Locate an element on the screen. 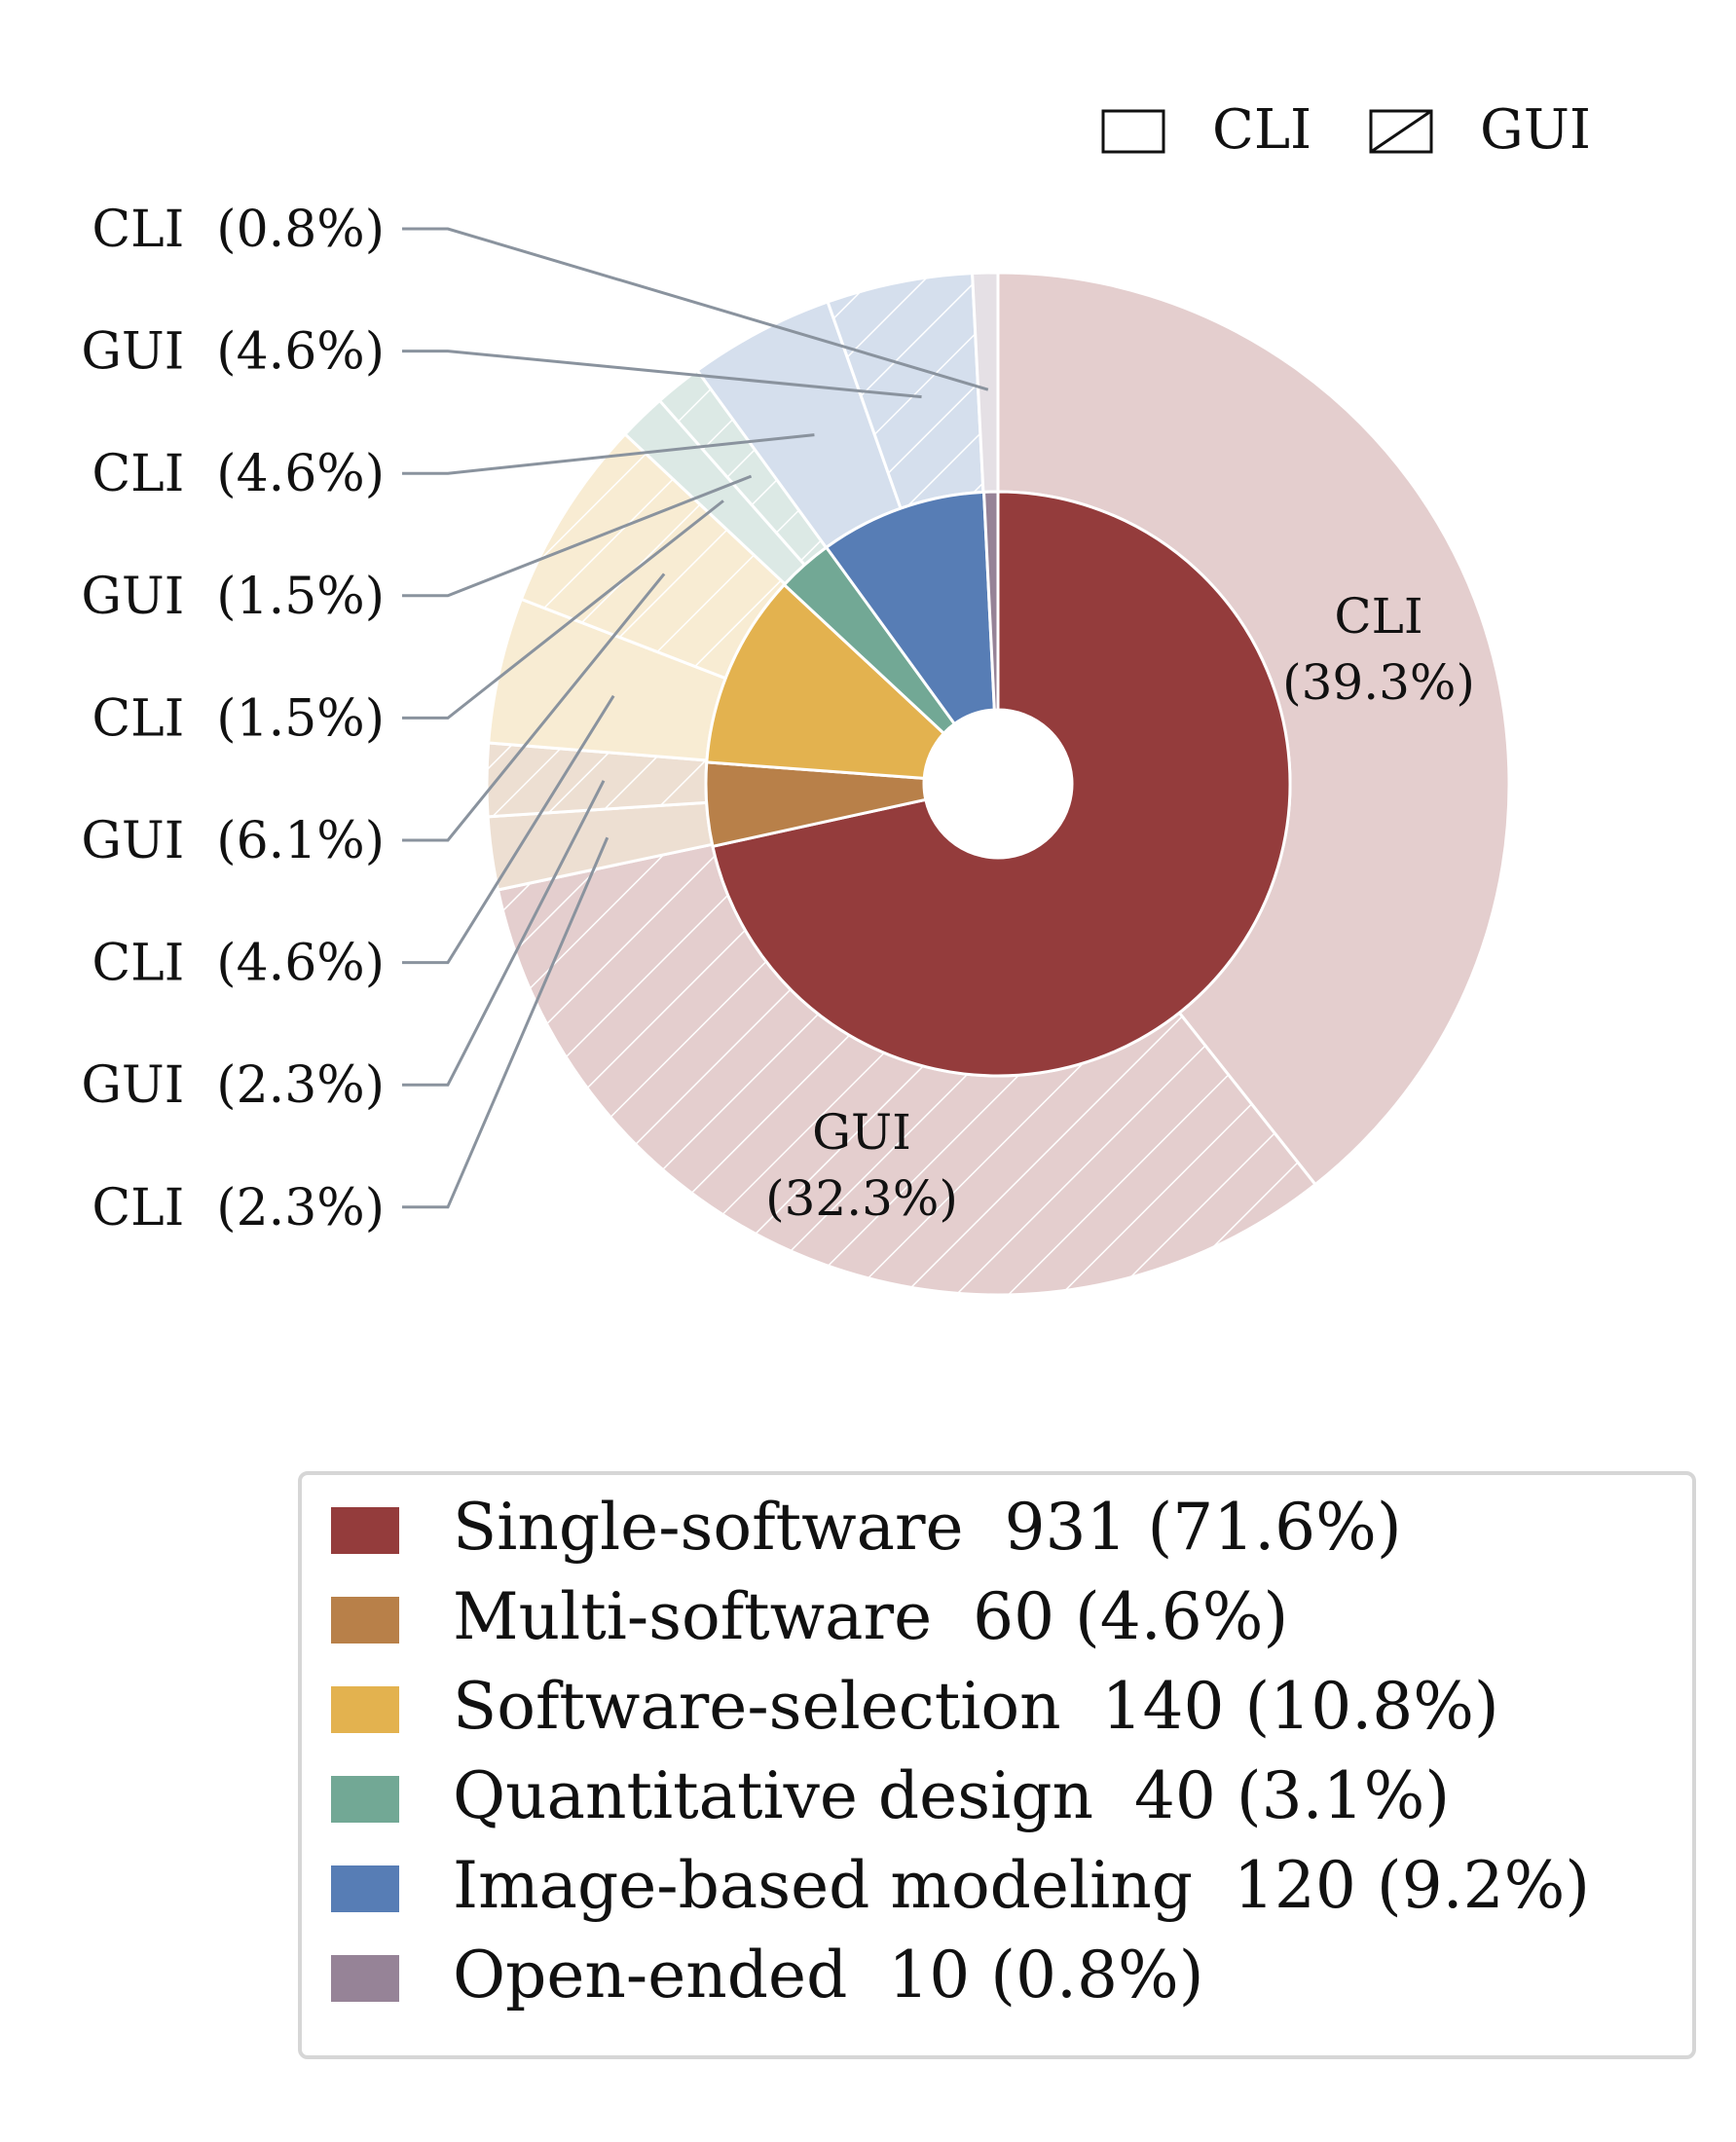 This screenshot has width=1736, height=2142. callout-line-software-selection-gui is located at coordinates (534, 707).